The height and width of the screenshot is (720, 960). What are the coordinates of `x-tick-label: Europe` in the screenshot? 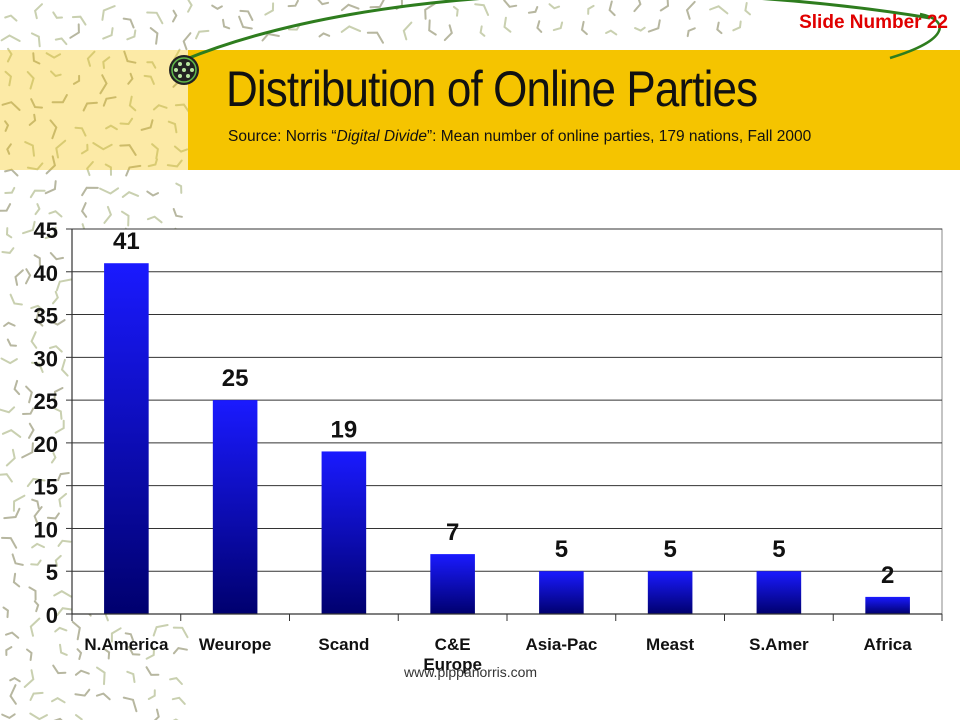 It's located at (452, 664).